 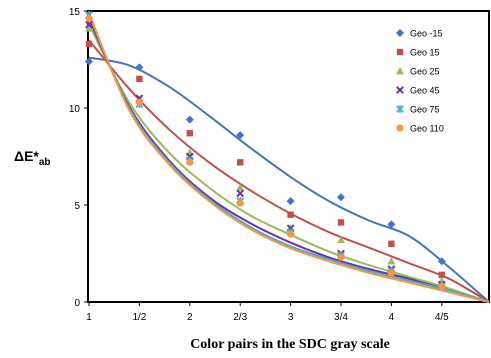 I want to click on x-tick-label: 3/4, so click(x=341, y=317).